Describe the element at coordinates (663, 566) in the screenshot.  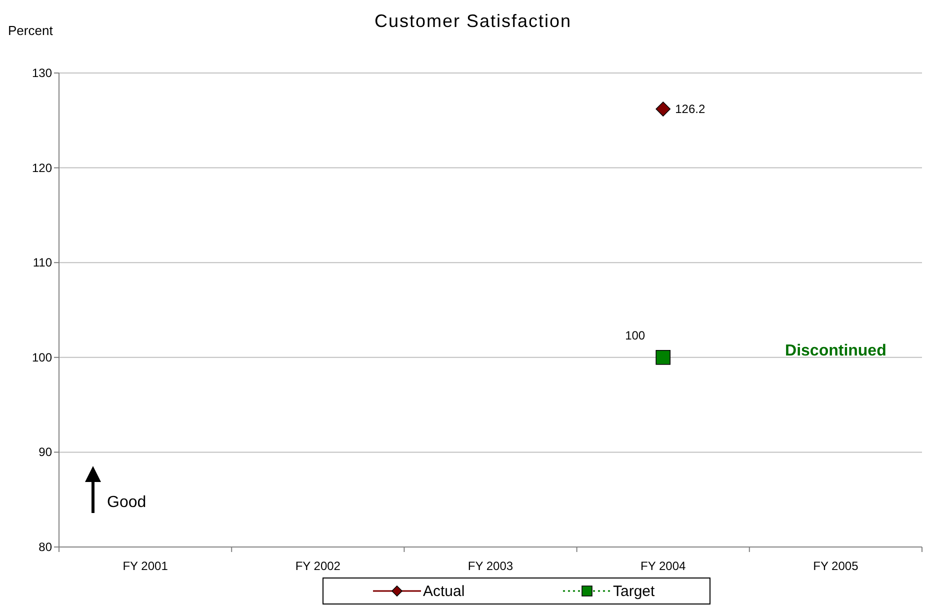
I see `x-tick-label: FY 2004` at that location.